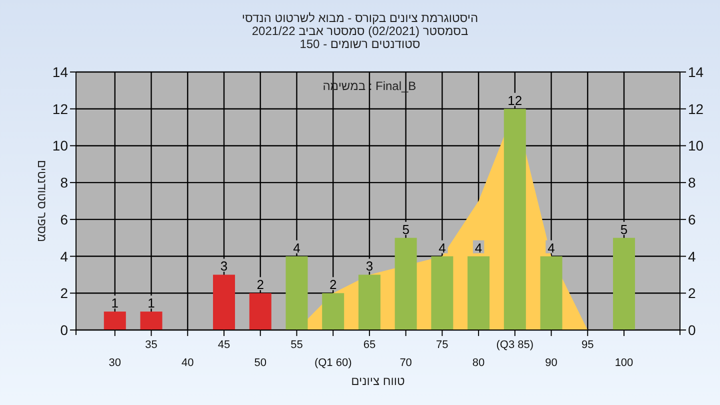 The image size is (720, 405). Describe the element at coordinates (224, 345) in the screenshot. I see `x-tick-label: 45` at that location.